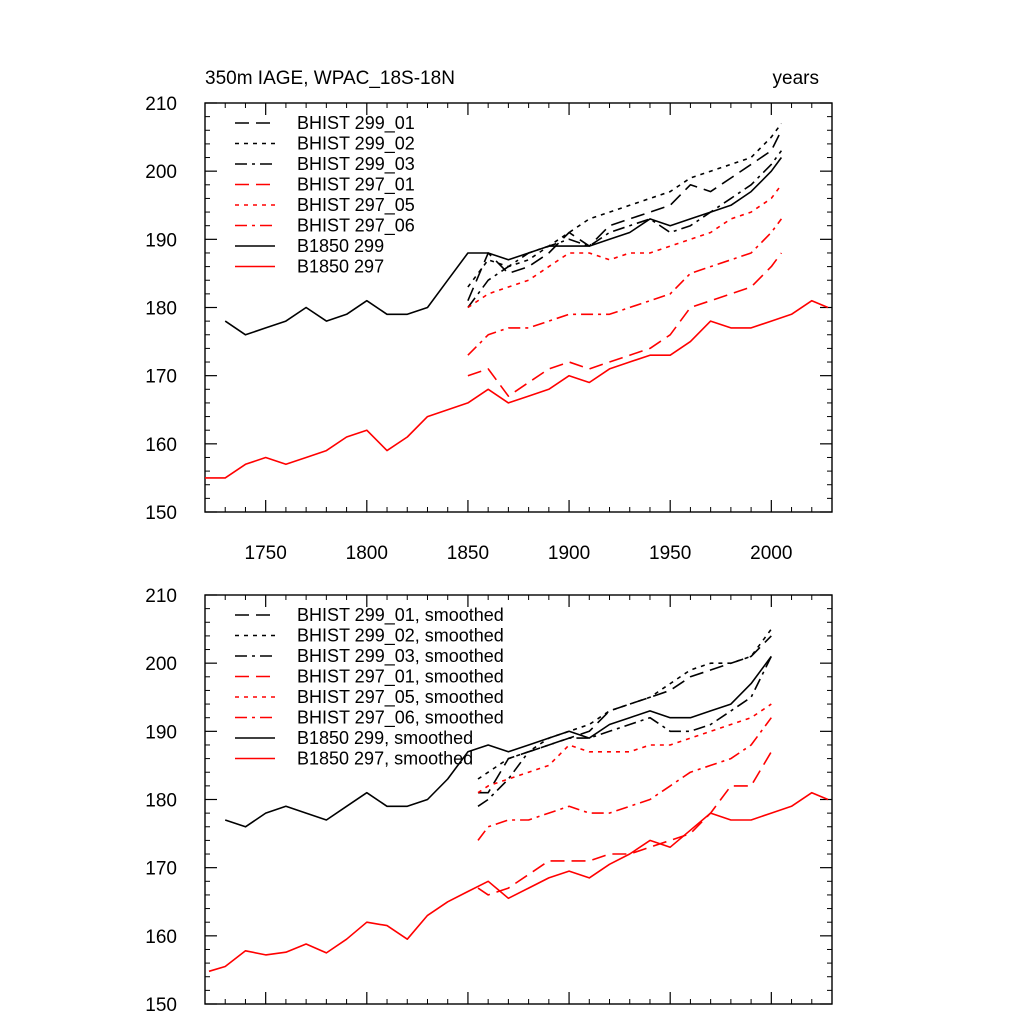  I want to click on legend-label: BHIST 297_05, so click(356, 205).